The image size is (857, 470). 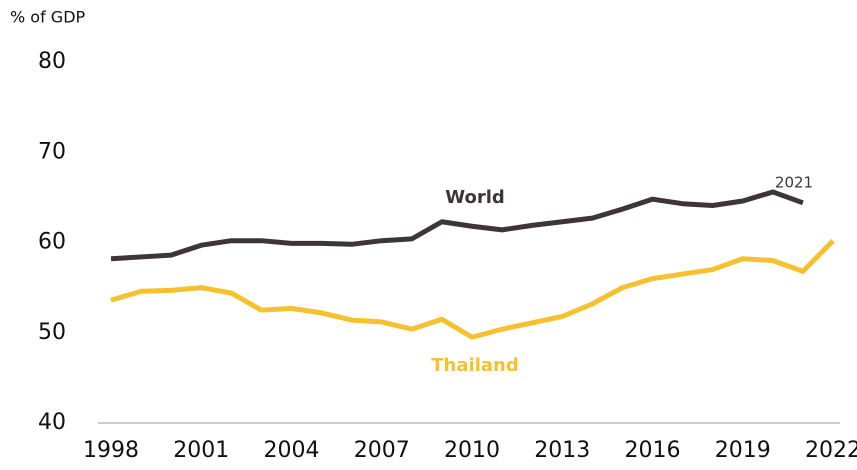 I want to click on x-tick-label: 2019, so click(x=743, y=450).